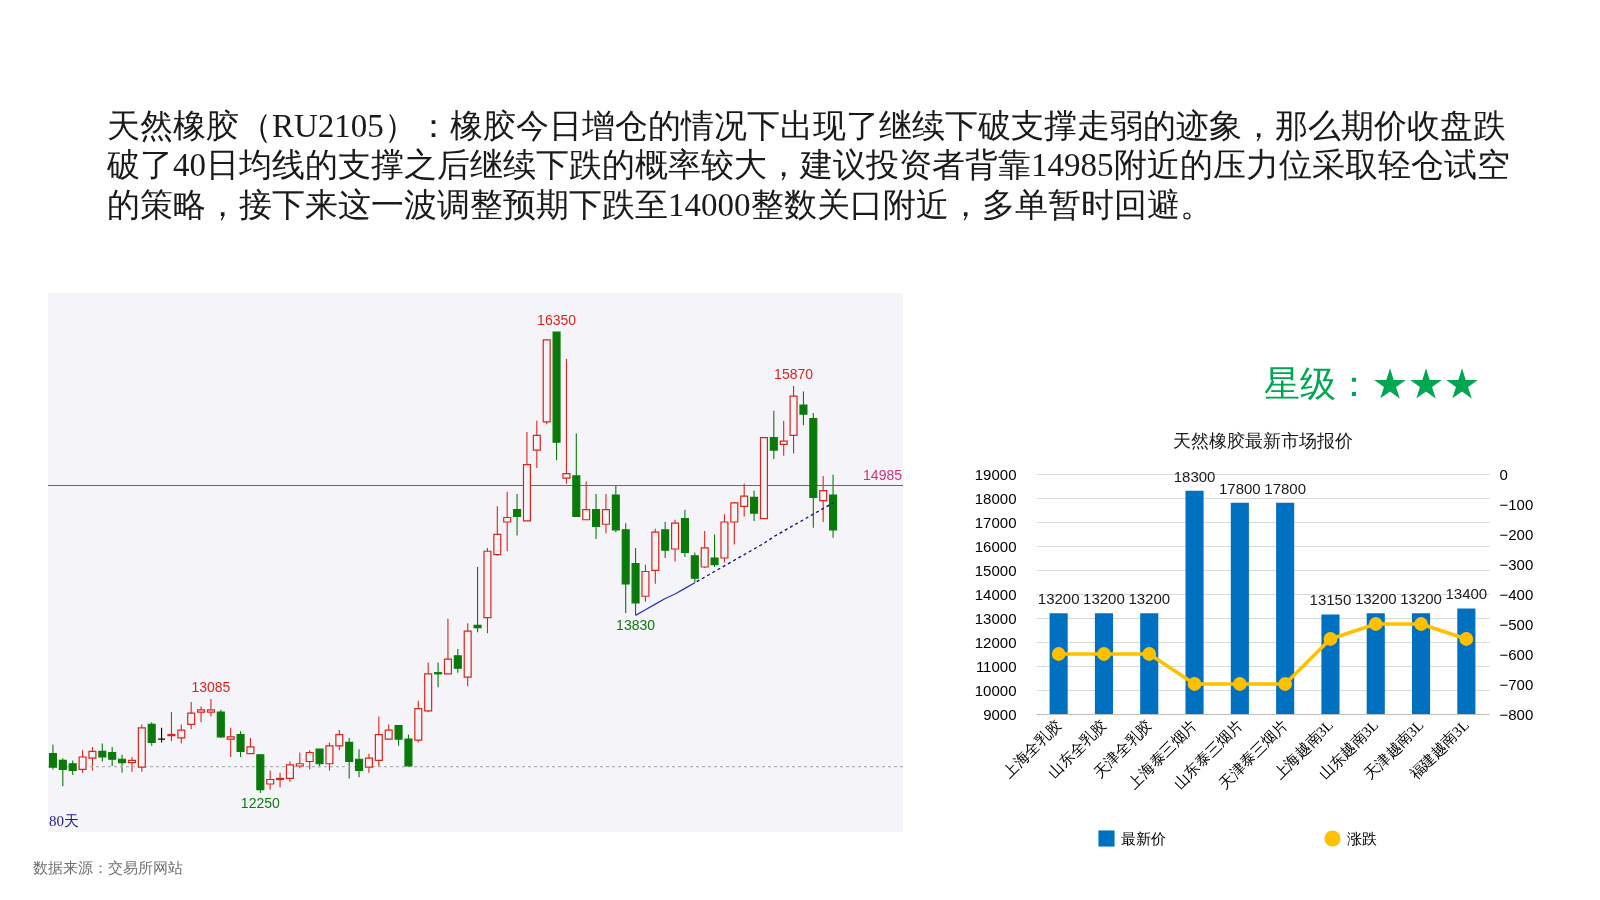 This screenshot has height=900, width=1600. What do you see at coordinates (1516, 594) in the screenshot?
I see `y2-tick-label: −400` at bounding box center [1516, 594].